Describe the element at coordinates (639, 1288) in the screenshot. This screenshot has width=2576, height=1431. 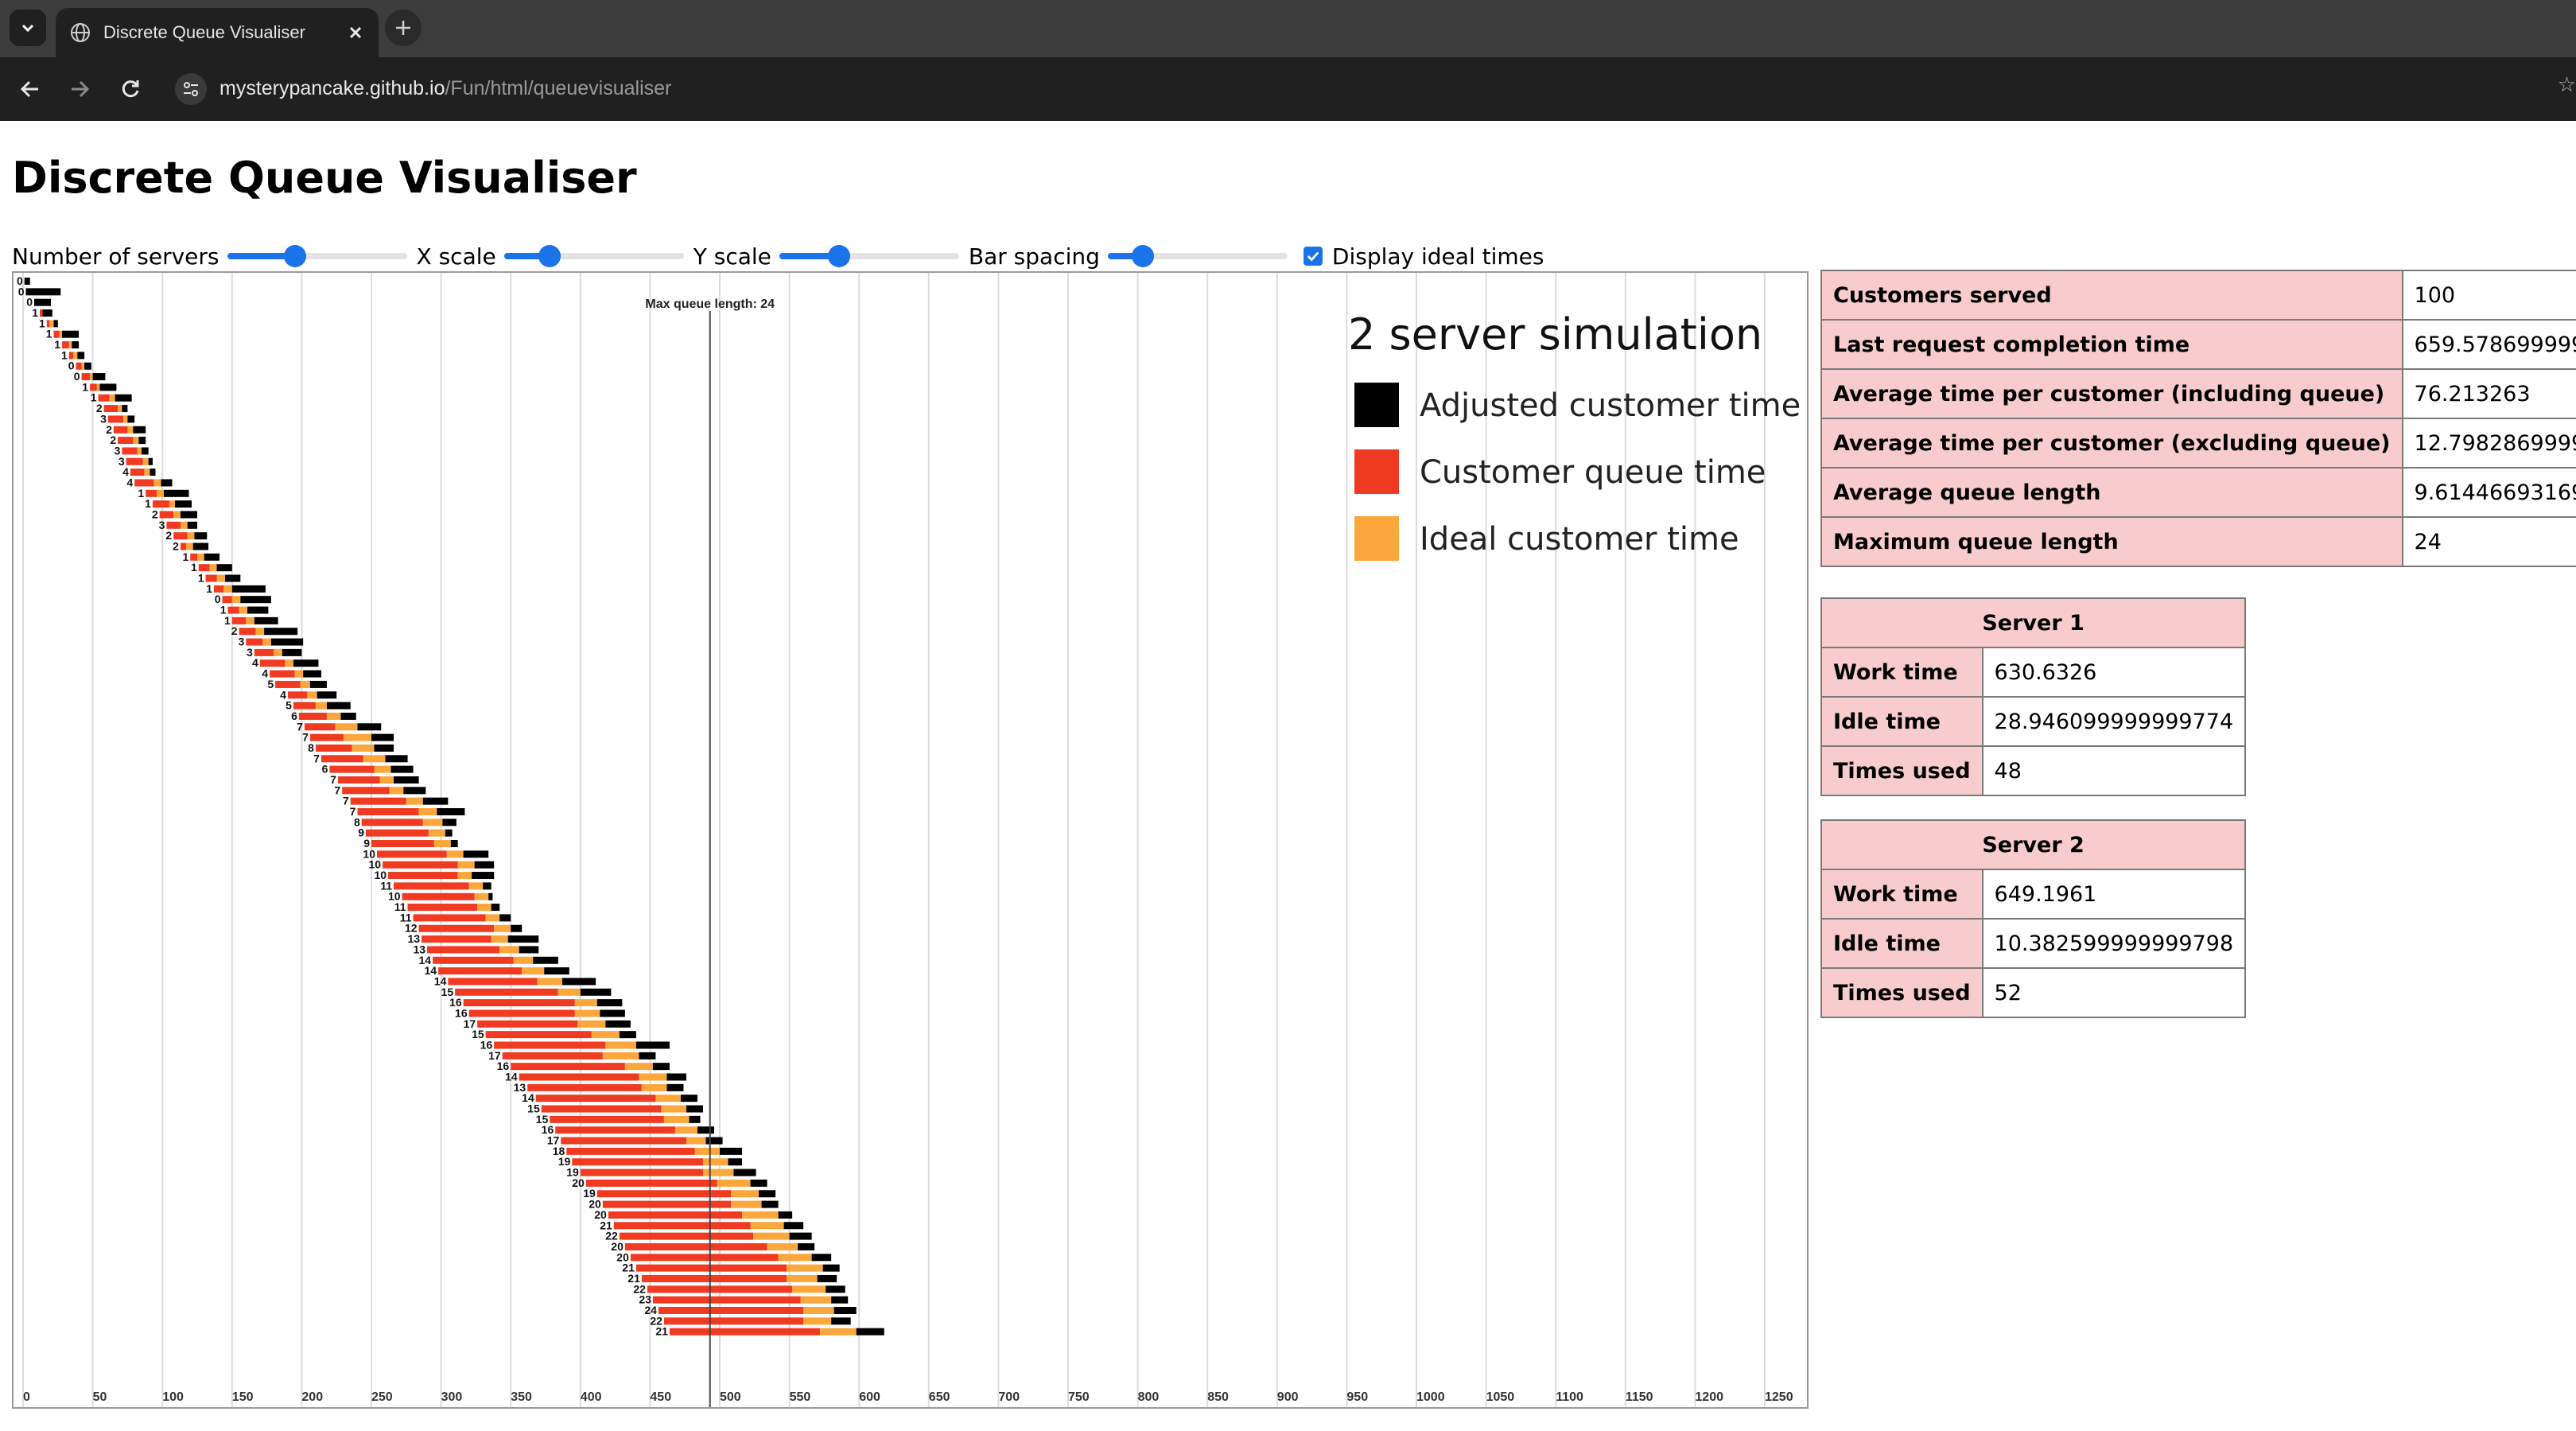
I see `queue-length-label: 22` at that location.